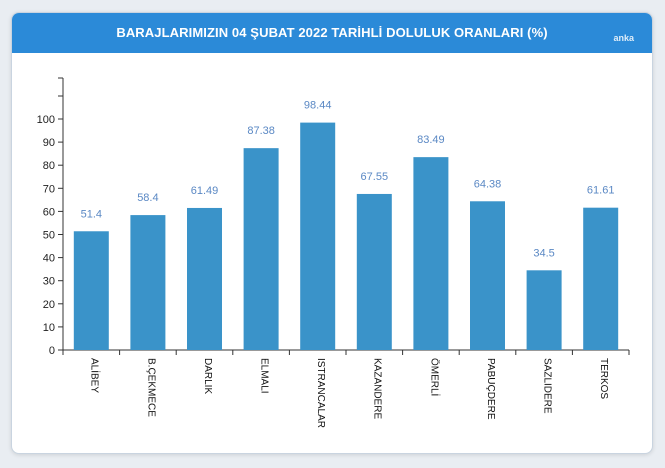  Describe the element at coordinates (261, 131) in the screenshot. I see `value-label-3: 87.38` at that location.